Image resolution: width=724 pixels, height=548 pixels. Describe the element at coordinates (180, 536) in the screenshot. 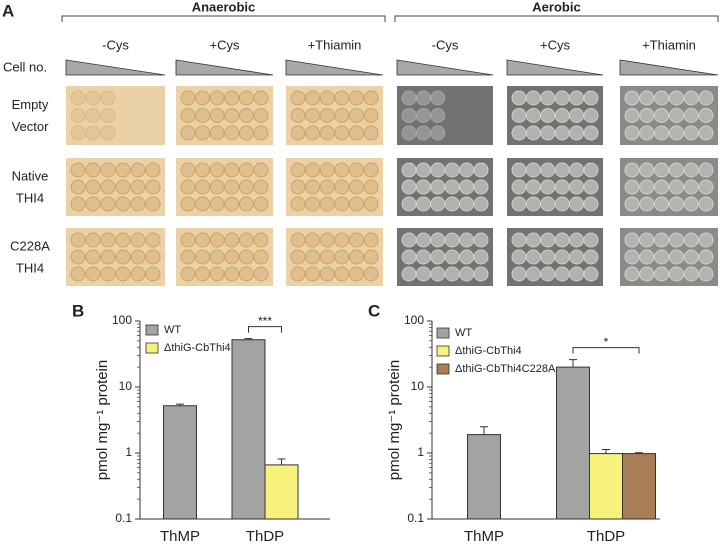

I see `x-tick-label: ThMP` at that location.